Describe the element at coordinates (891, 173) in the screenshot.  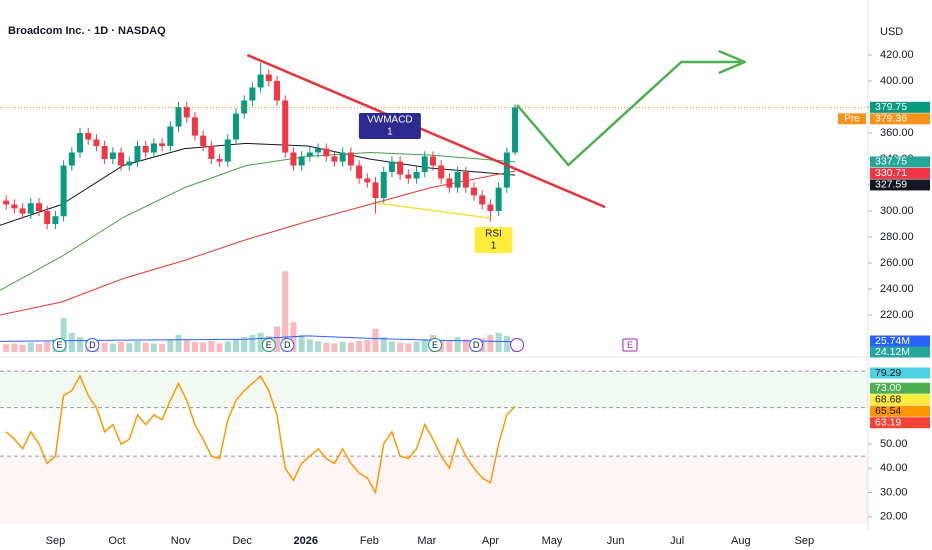
I see `axis-value-label: 330.71` at that location.